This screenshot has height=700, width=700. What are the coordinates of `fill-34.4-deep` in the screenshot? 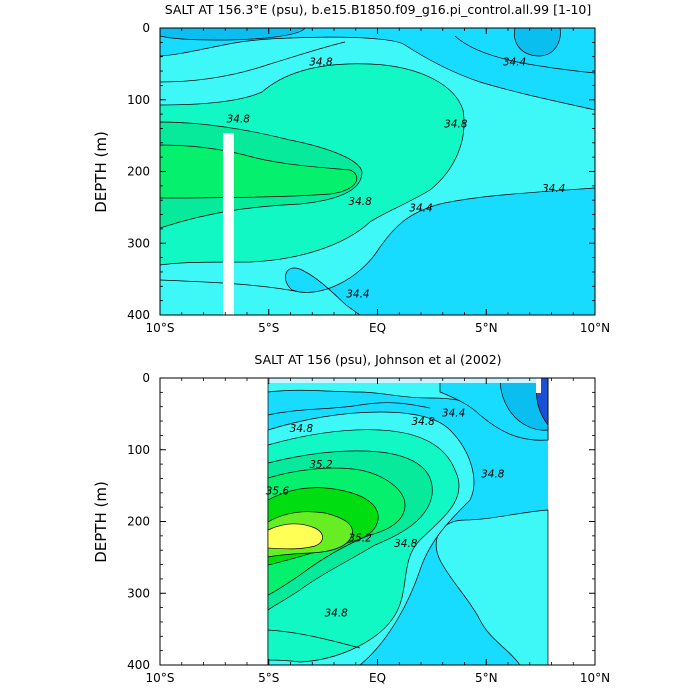 It's located at (440, 251).